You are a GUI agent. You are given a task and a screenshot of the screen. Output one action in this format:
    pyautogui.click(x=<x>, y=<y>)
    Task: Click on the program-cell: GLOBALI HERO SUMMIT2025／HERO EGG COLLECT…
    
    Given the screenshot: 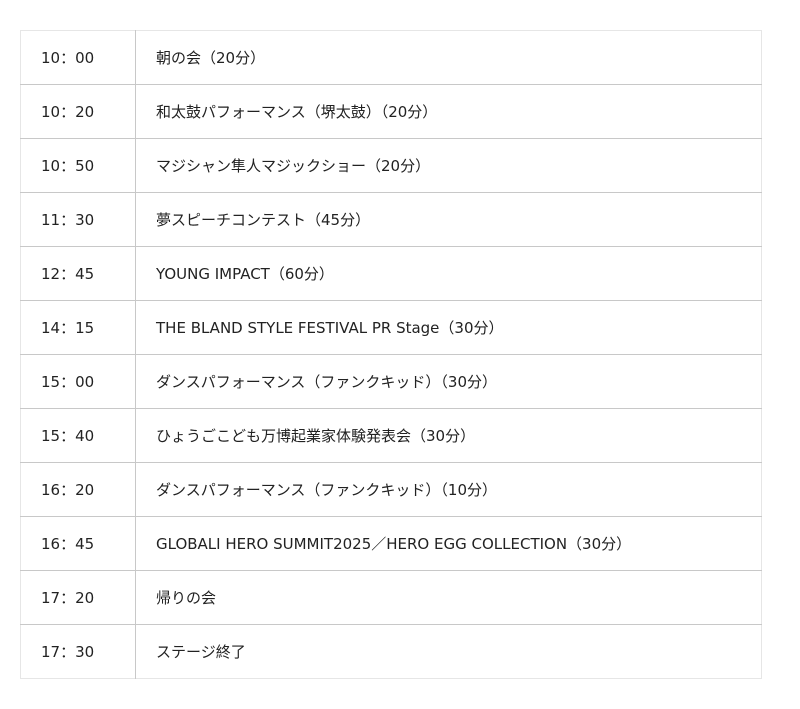 What is the action you would take?
    pyautogui.click(x=448, y=543)
    